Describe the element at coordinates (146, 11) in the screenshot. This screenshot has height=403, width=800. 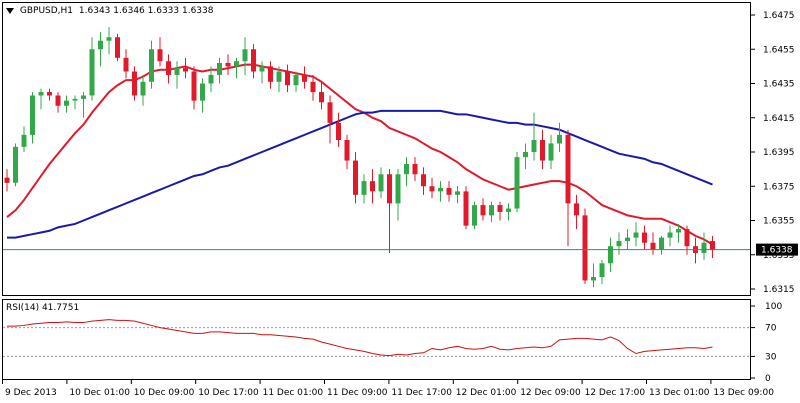
I see `ohlc-values: 1.6343 1.6346 1.6333 1.6338` at that location.